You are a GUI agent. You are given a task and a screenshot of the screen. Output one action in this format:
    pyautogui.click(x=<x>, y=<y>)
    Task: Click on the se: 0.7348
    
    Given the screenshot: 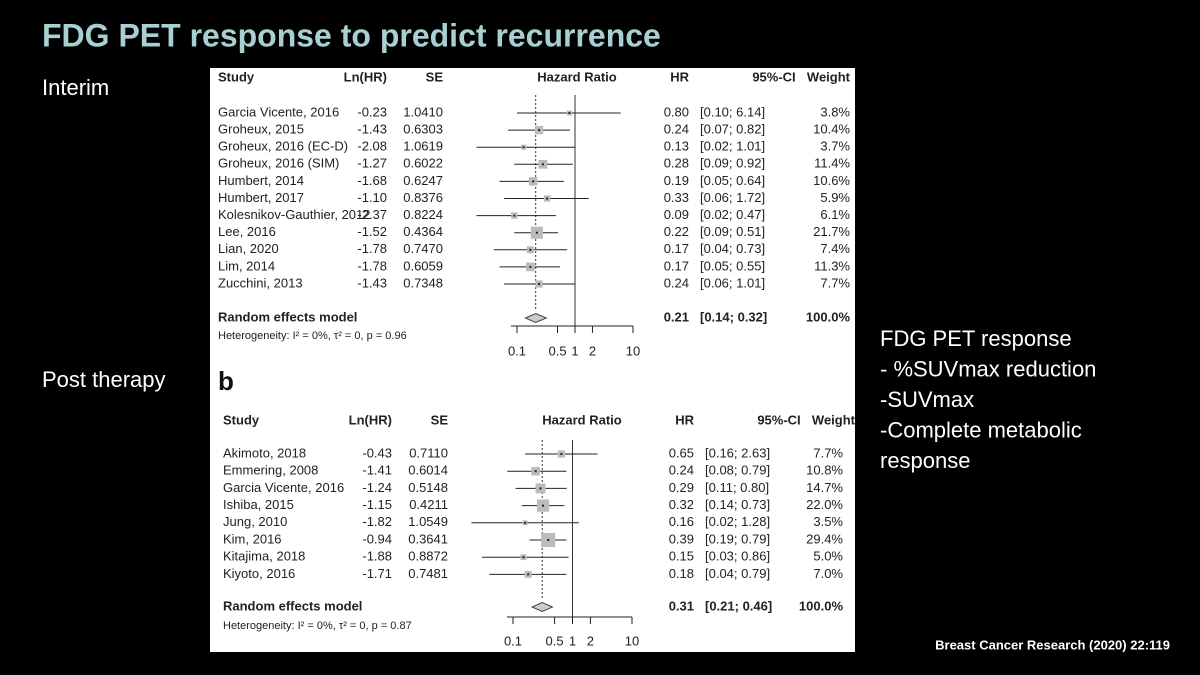 What is the action you would take?
    pyautogui.click(x=423, y=282)
    